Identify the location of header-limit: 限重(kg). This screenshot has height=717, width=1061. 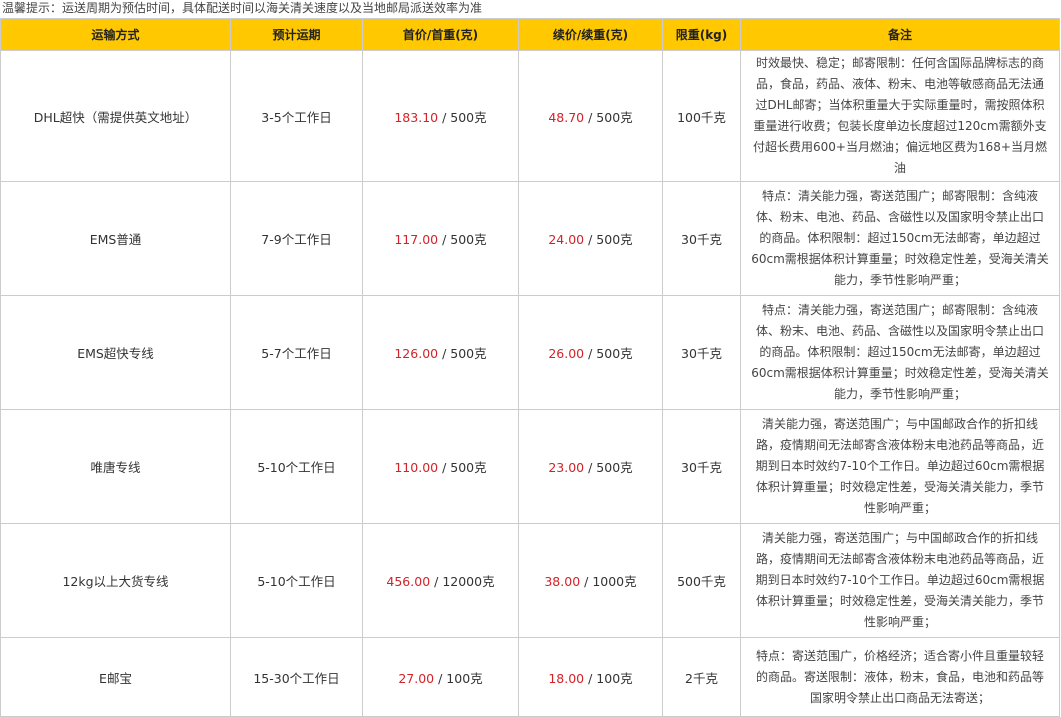
(701, 34).